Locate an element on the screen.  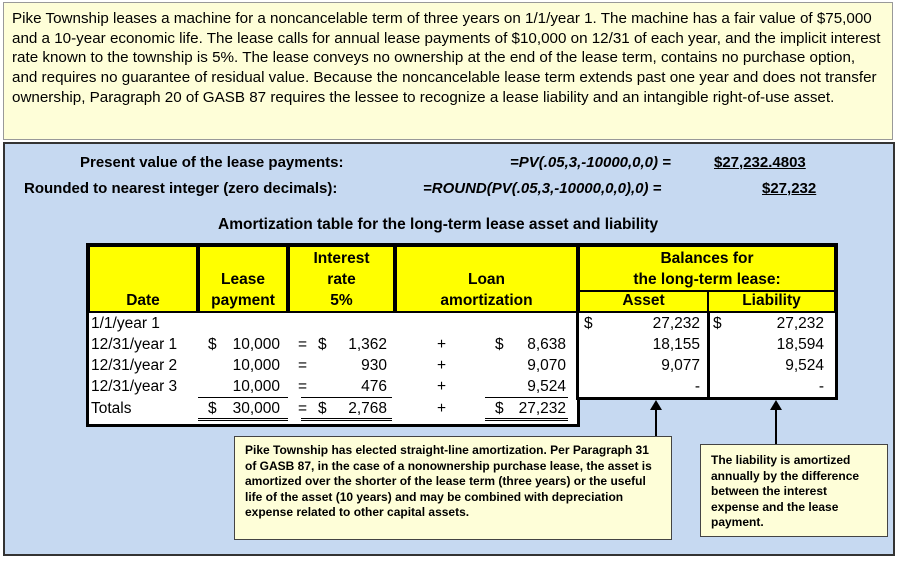
cell-label: Totals is located at coordinates (111, 408).